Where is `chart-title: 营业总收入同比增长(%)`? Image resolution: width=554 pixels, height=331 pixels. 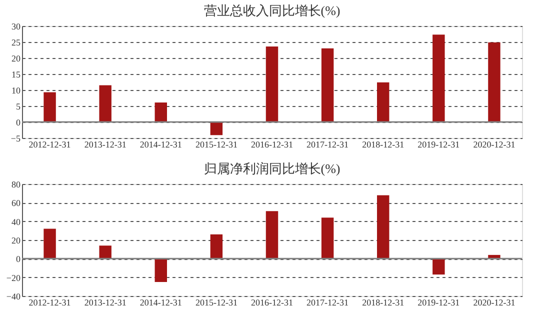
chart-title: 营业总收入同比增长(%) is located at coordinates (272, 10).